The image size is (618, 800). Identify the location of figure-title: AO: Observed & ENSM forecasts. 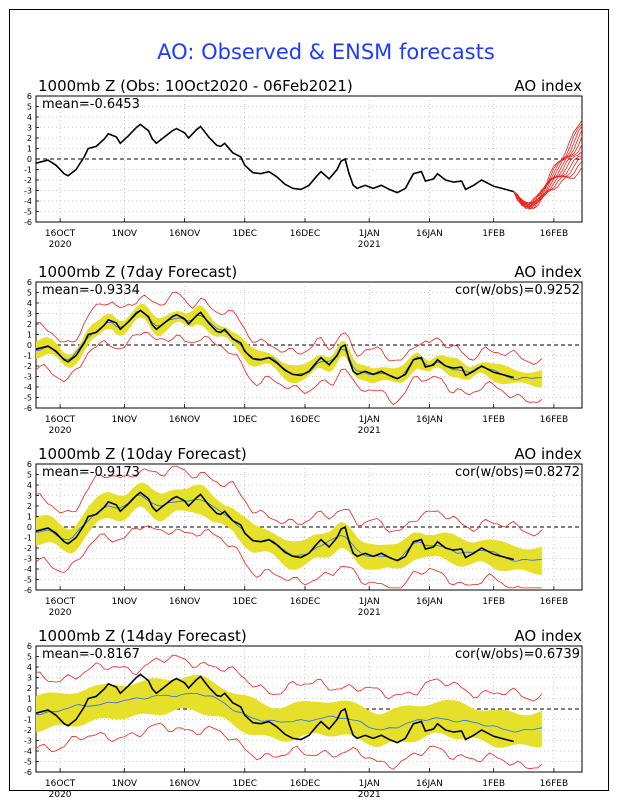
(326, 52).